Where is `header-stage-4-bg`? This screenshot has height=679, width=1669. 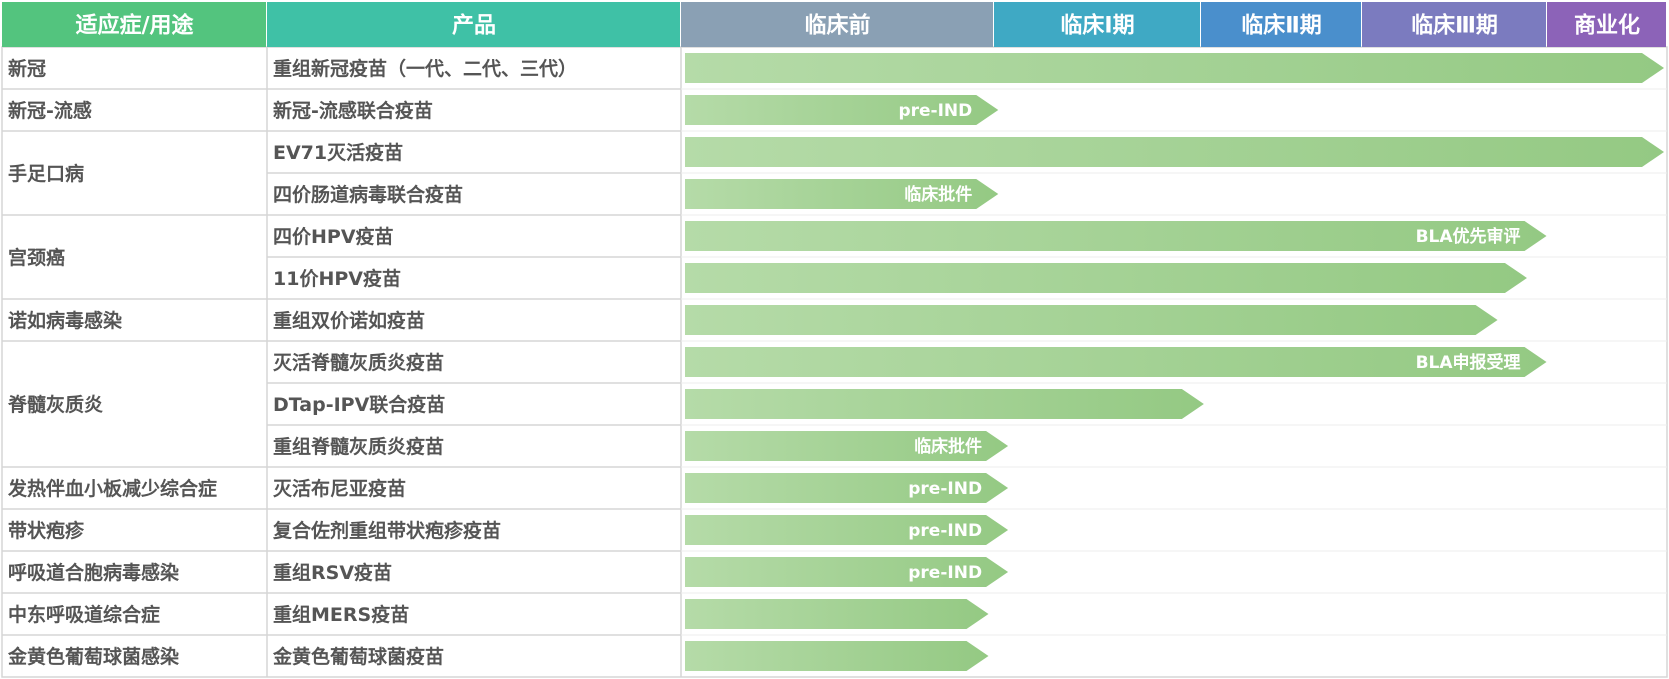
header-stage-4-bg is located at coordinates (1606, 24).